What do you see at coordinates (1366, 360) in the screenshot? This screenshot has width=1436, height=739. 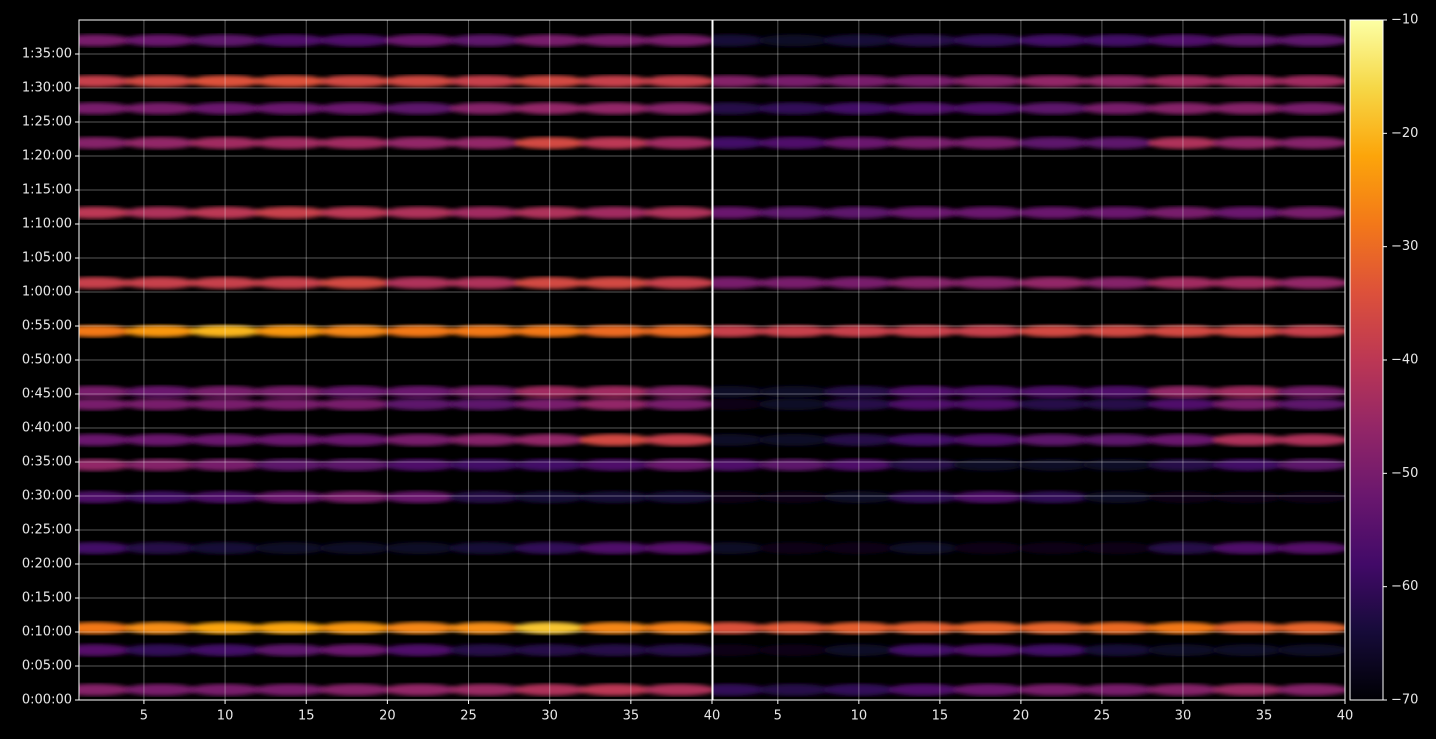 I see `colorbar` at bounding box center [1366, 360].